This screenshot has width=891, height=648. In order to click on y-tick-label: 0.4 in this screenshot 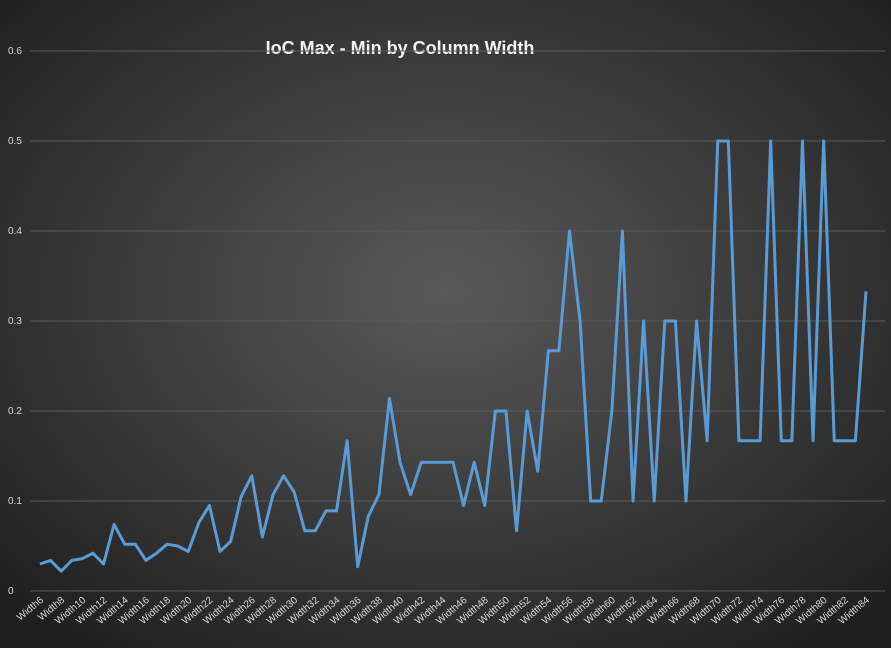, I will do `click(15, 231)`.